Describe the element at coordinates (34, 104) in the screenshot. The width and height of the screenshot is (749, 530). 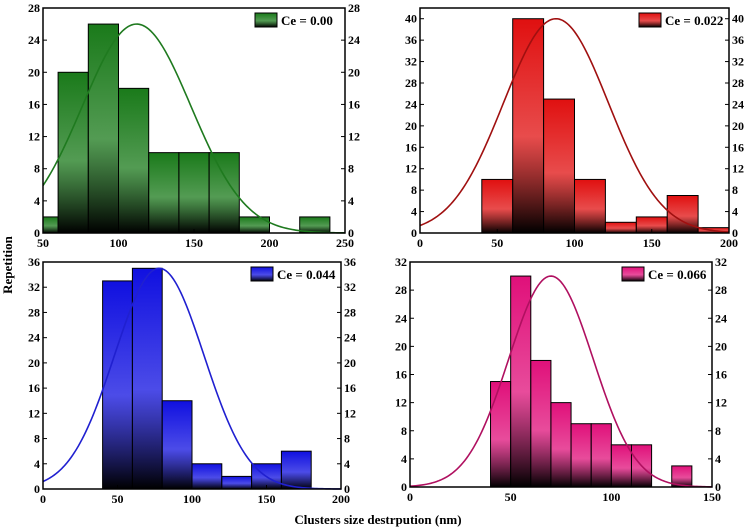
I see `y-tick-label-left: 16` at that location.